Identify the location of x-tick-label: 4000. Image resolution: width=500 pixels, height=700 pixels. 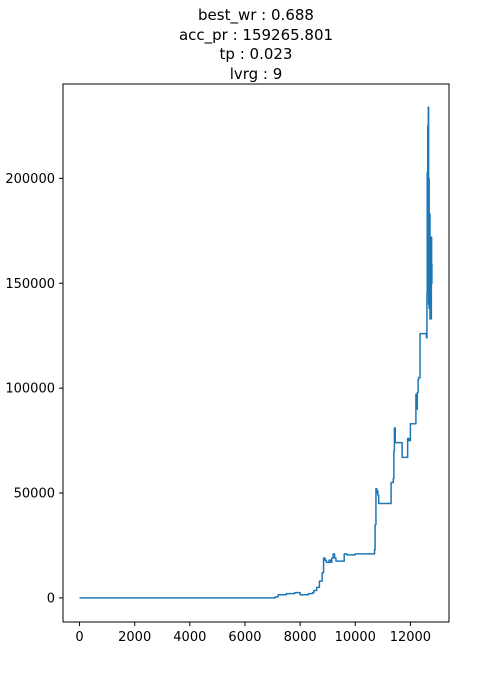
(189, 637).